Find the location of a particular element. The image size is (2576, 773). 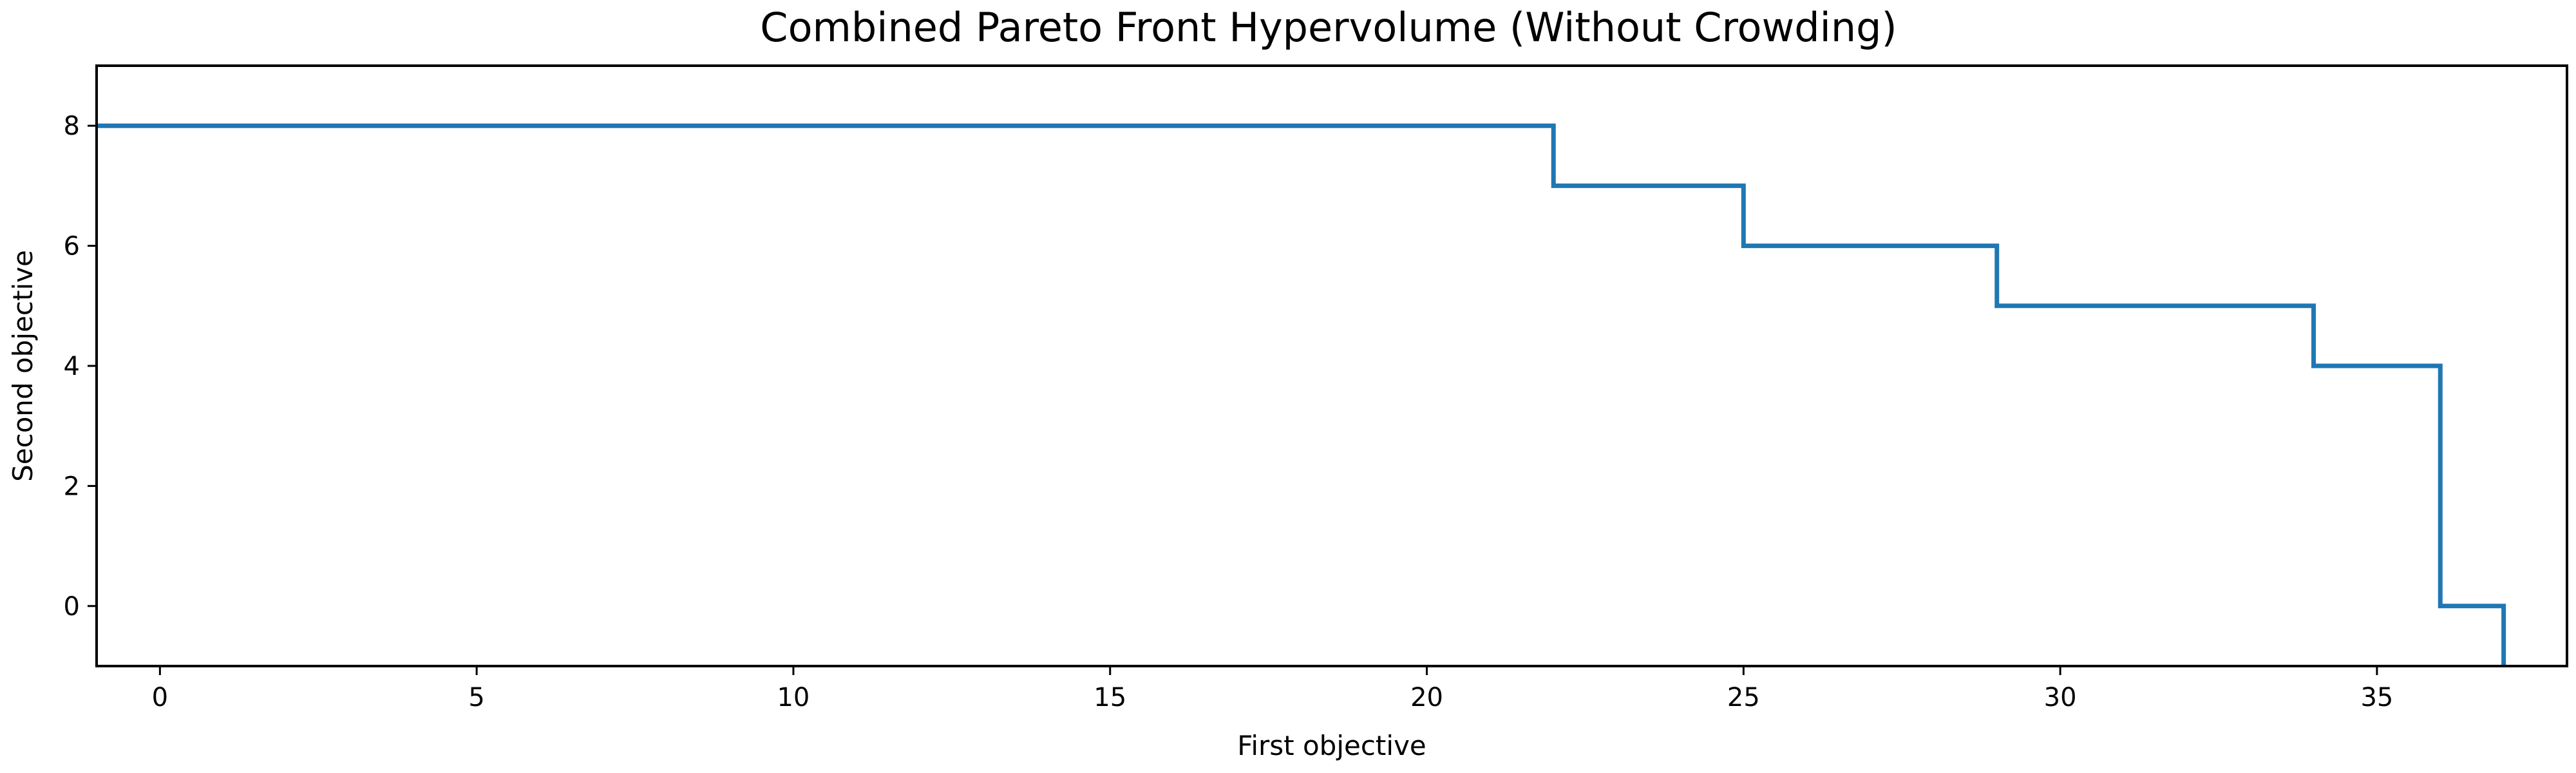

x-tick-label: 25 is located at coordinates (1743, 697).